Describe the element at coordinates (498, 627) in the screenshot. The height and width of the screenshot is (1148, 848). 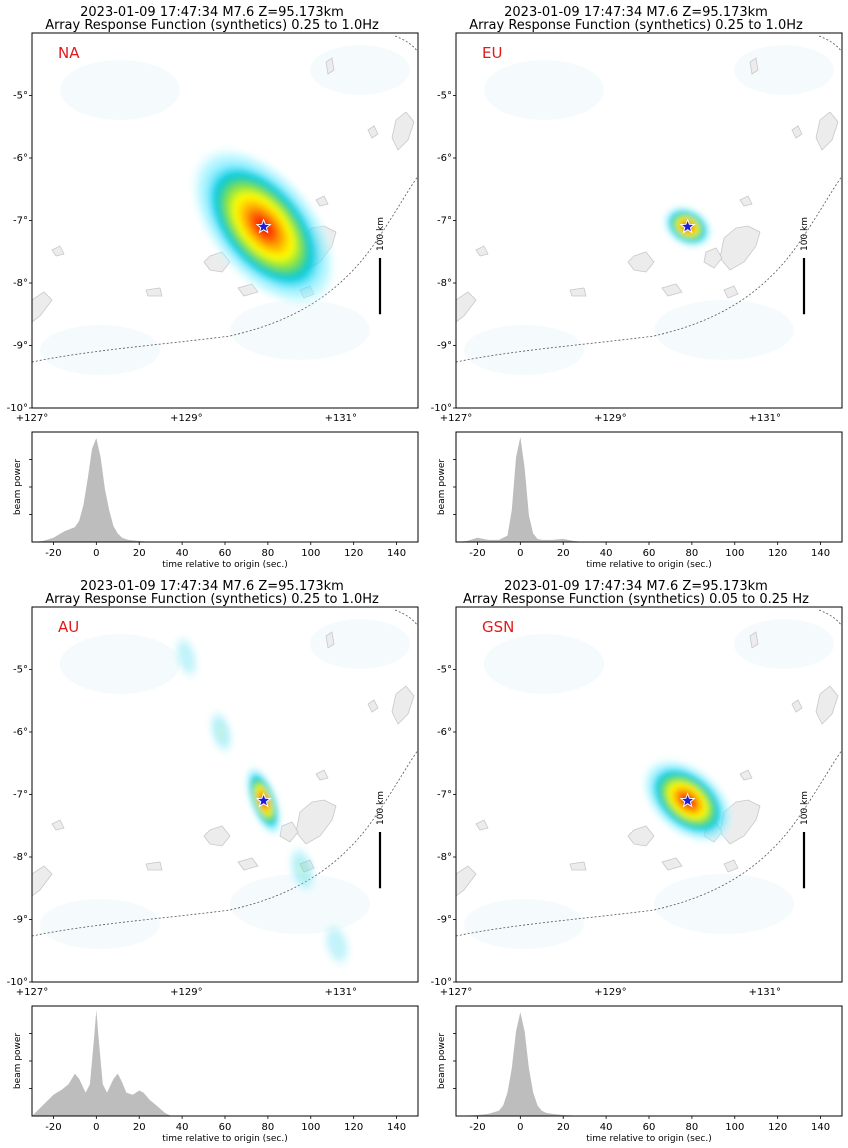
I see `array-label: GSN` at that location.